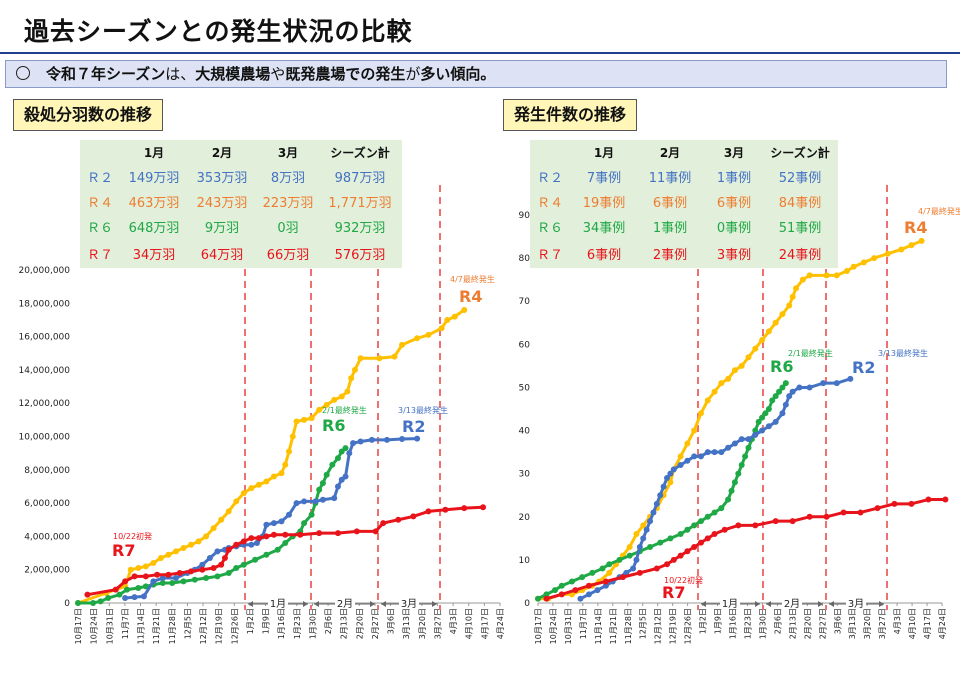 This screenshot has height=681, width=960. I want to click on table-cell-R6: 648万羽, so click(154, 228).